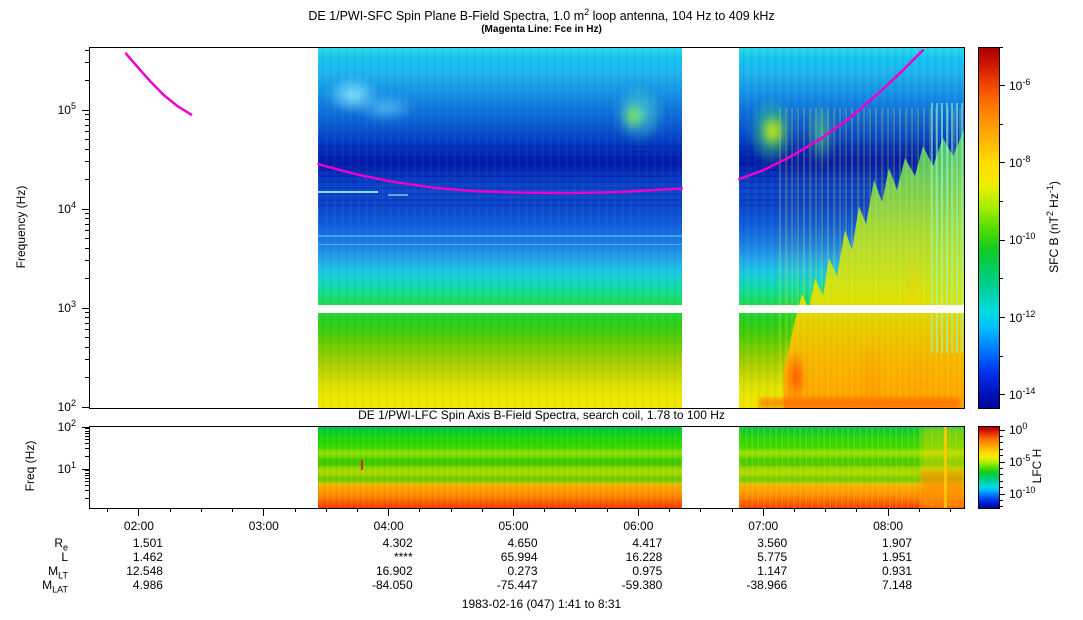  Describe the element at coordinates (1022, 393) in the screenshot. I see `cbar-tick-label: 10⁻¹⁴` at that location.